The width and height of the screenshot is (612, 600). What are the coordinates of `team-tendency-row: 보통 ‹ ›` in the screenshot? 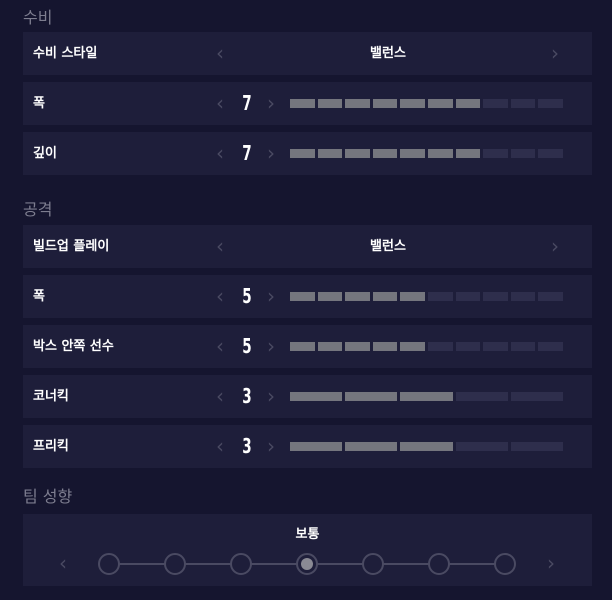 It's located at (307, 550).